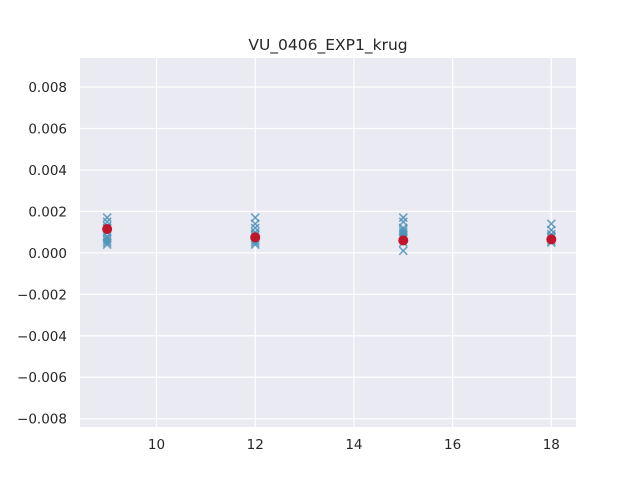  I want to click on x-tick-label: 16, so click(452, 445).